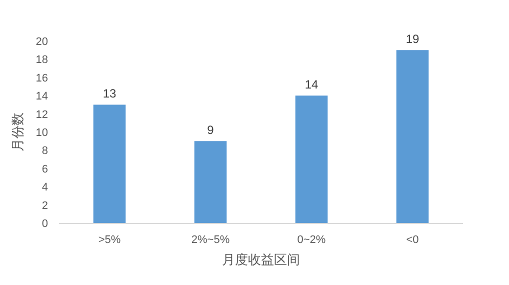 The image size is (509, 285). Describe the element at coordinates (45, 151) in the screenshot. I see `y-tick-label: 8` at that location.